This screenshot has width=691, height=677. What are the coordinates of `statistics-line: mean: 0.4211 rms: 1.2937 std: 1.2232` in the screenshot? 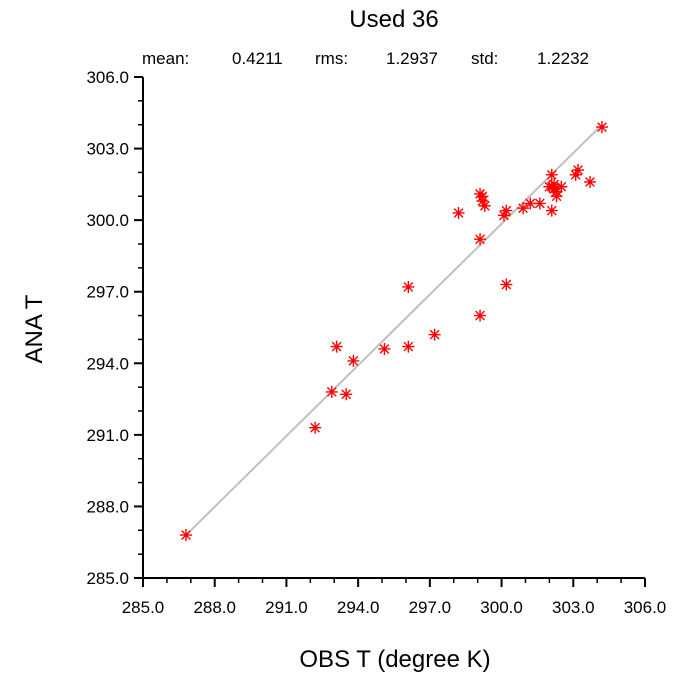 It's located at (365, 58).